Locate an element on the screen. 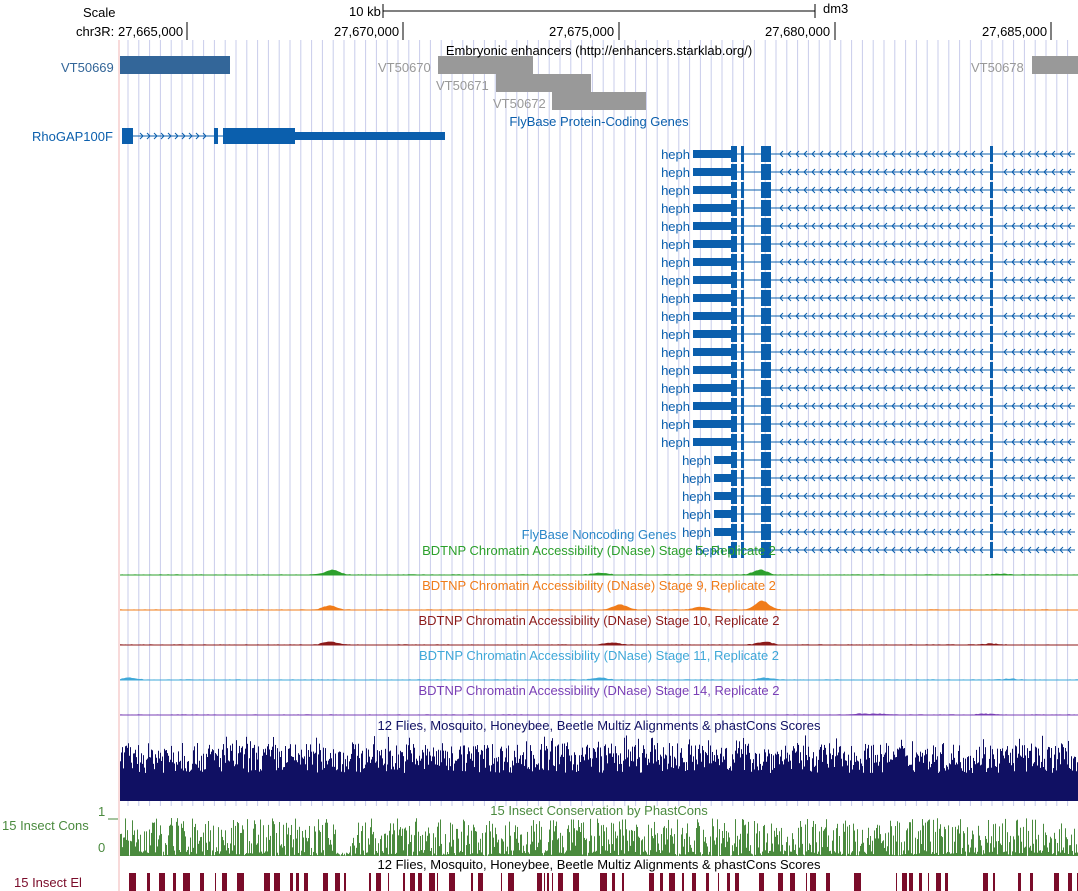 This screenshot has width=1078, height=891. enhancer-label: VT50670 is located at coordinates (404, 67).